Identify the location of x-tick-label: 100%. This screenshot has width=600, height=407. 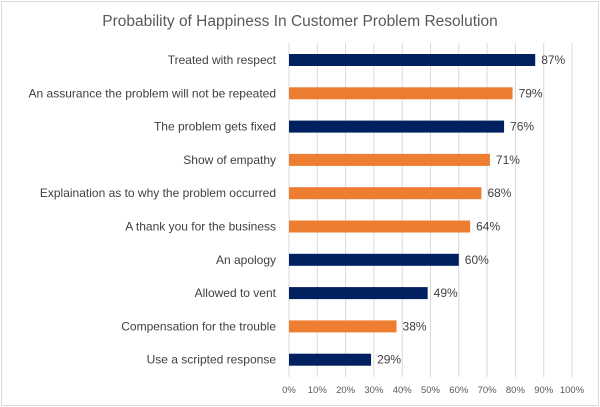
(572, 390).